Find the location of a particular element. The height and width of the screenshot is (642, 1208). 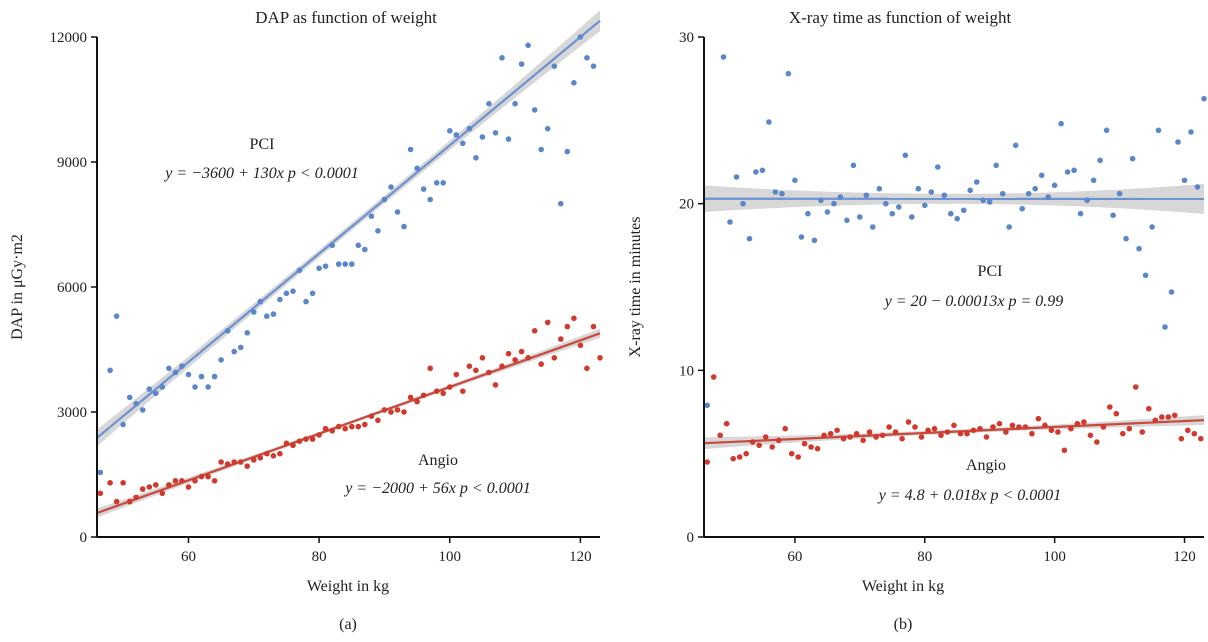

y-tick-label-b-10: 10 is located at coordinates (686, 371).